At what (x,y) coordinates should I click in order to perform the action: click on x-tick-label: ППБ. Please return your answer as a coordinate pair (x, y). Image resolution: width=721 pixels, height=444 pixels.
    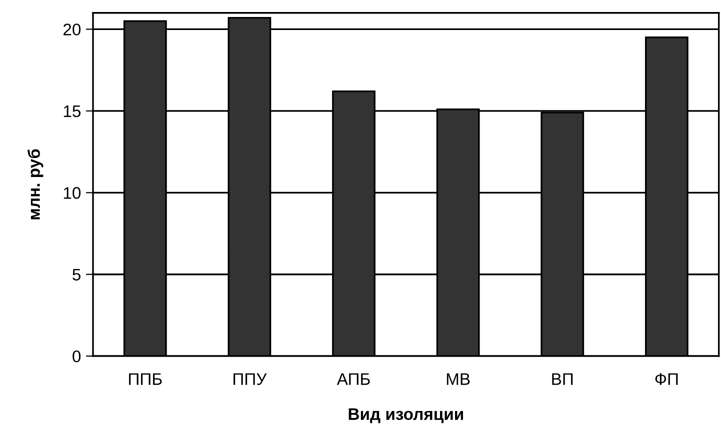
    Looking at the image, I should click on (145, 379).